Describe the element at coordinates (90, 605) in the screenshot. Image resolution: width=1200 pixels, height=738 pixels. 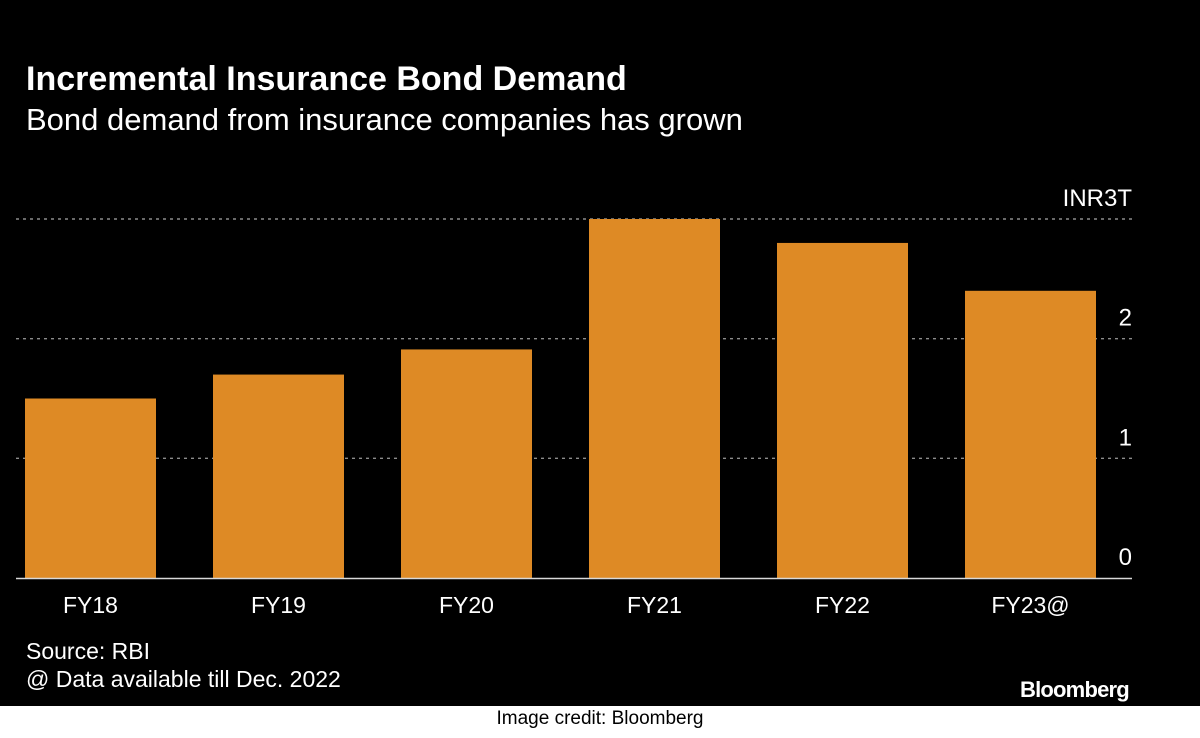
I see `x-tick-label: FY18` at that location.